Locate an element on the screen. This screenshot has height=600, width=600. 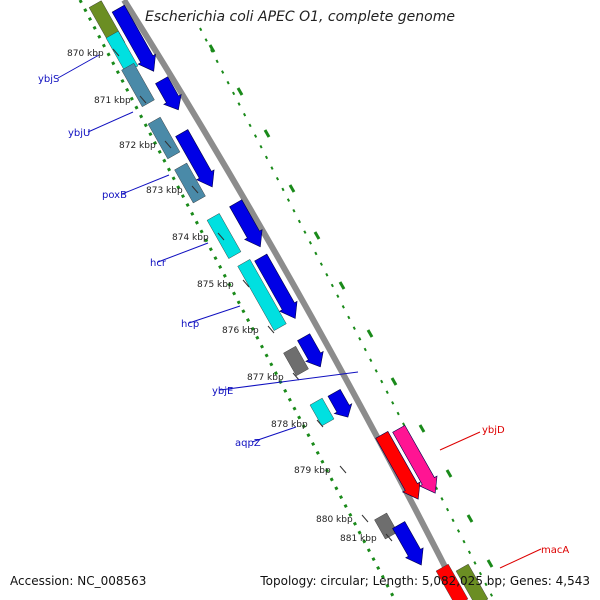
feature-ybjD-red is located at coordinates (400, 467).